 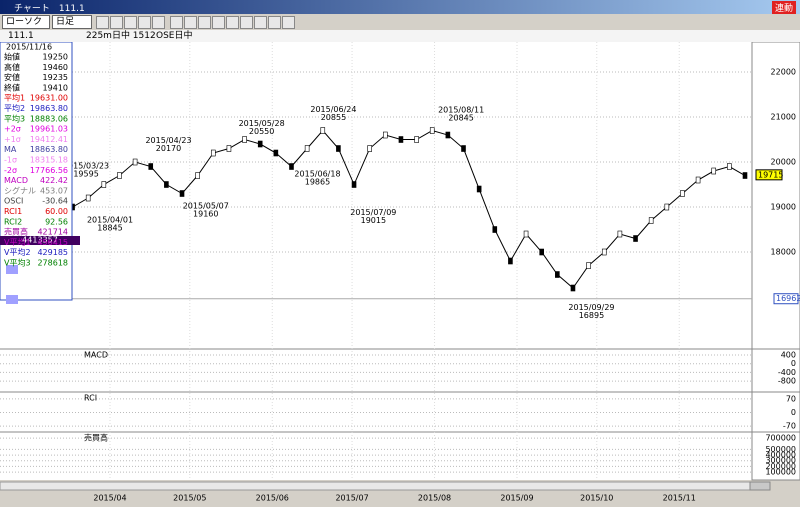 What do you see at coordinates (596, 498) in the screenshot?
I see `x-tick-label: 2015/10` at bounding box center [596, 498].